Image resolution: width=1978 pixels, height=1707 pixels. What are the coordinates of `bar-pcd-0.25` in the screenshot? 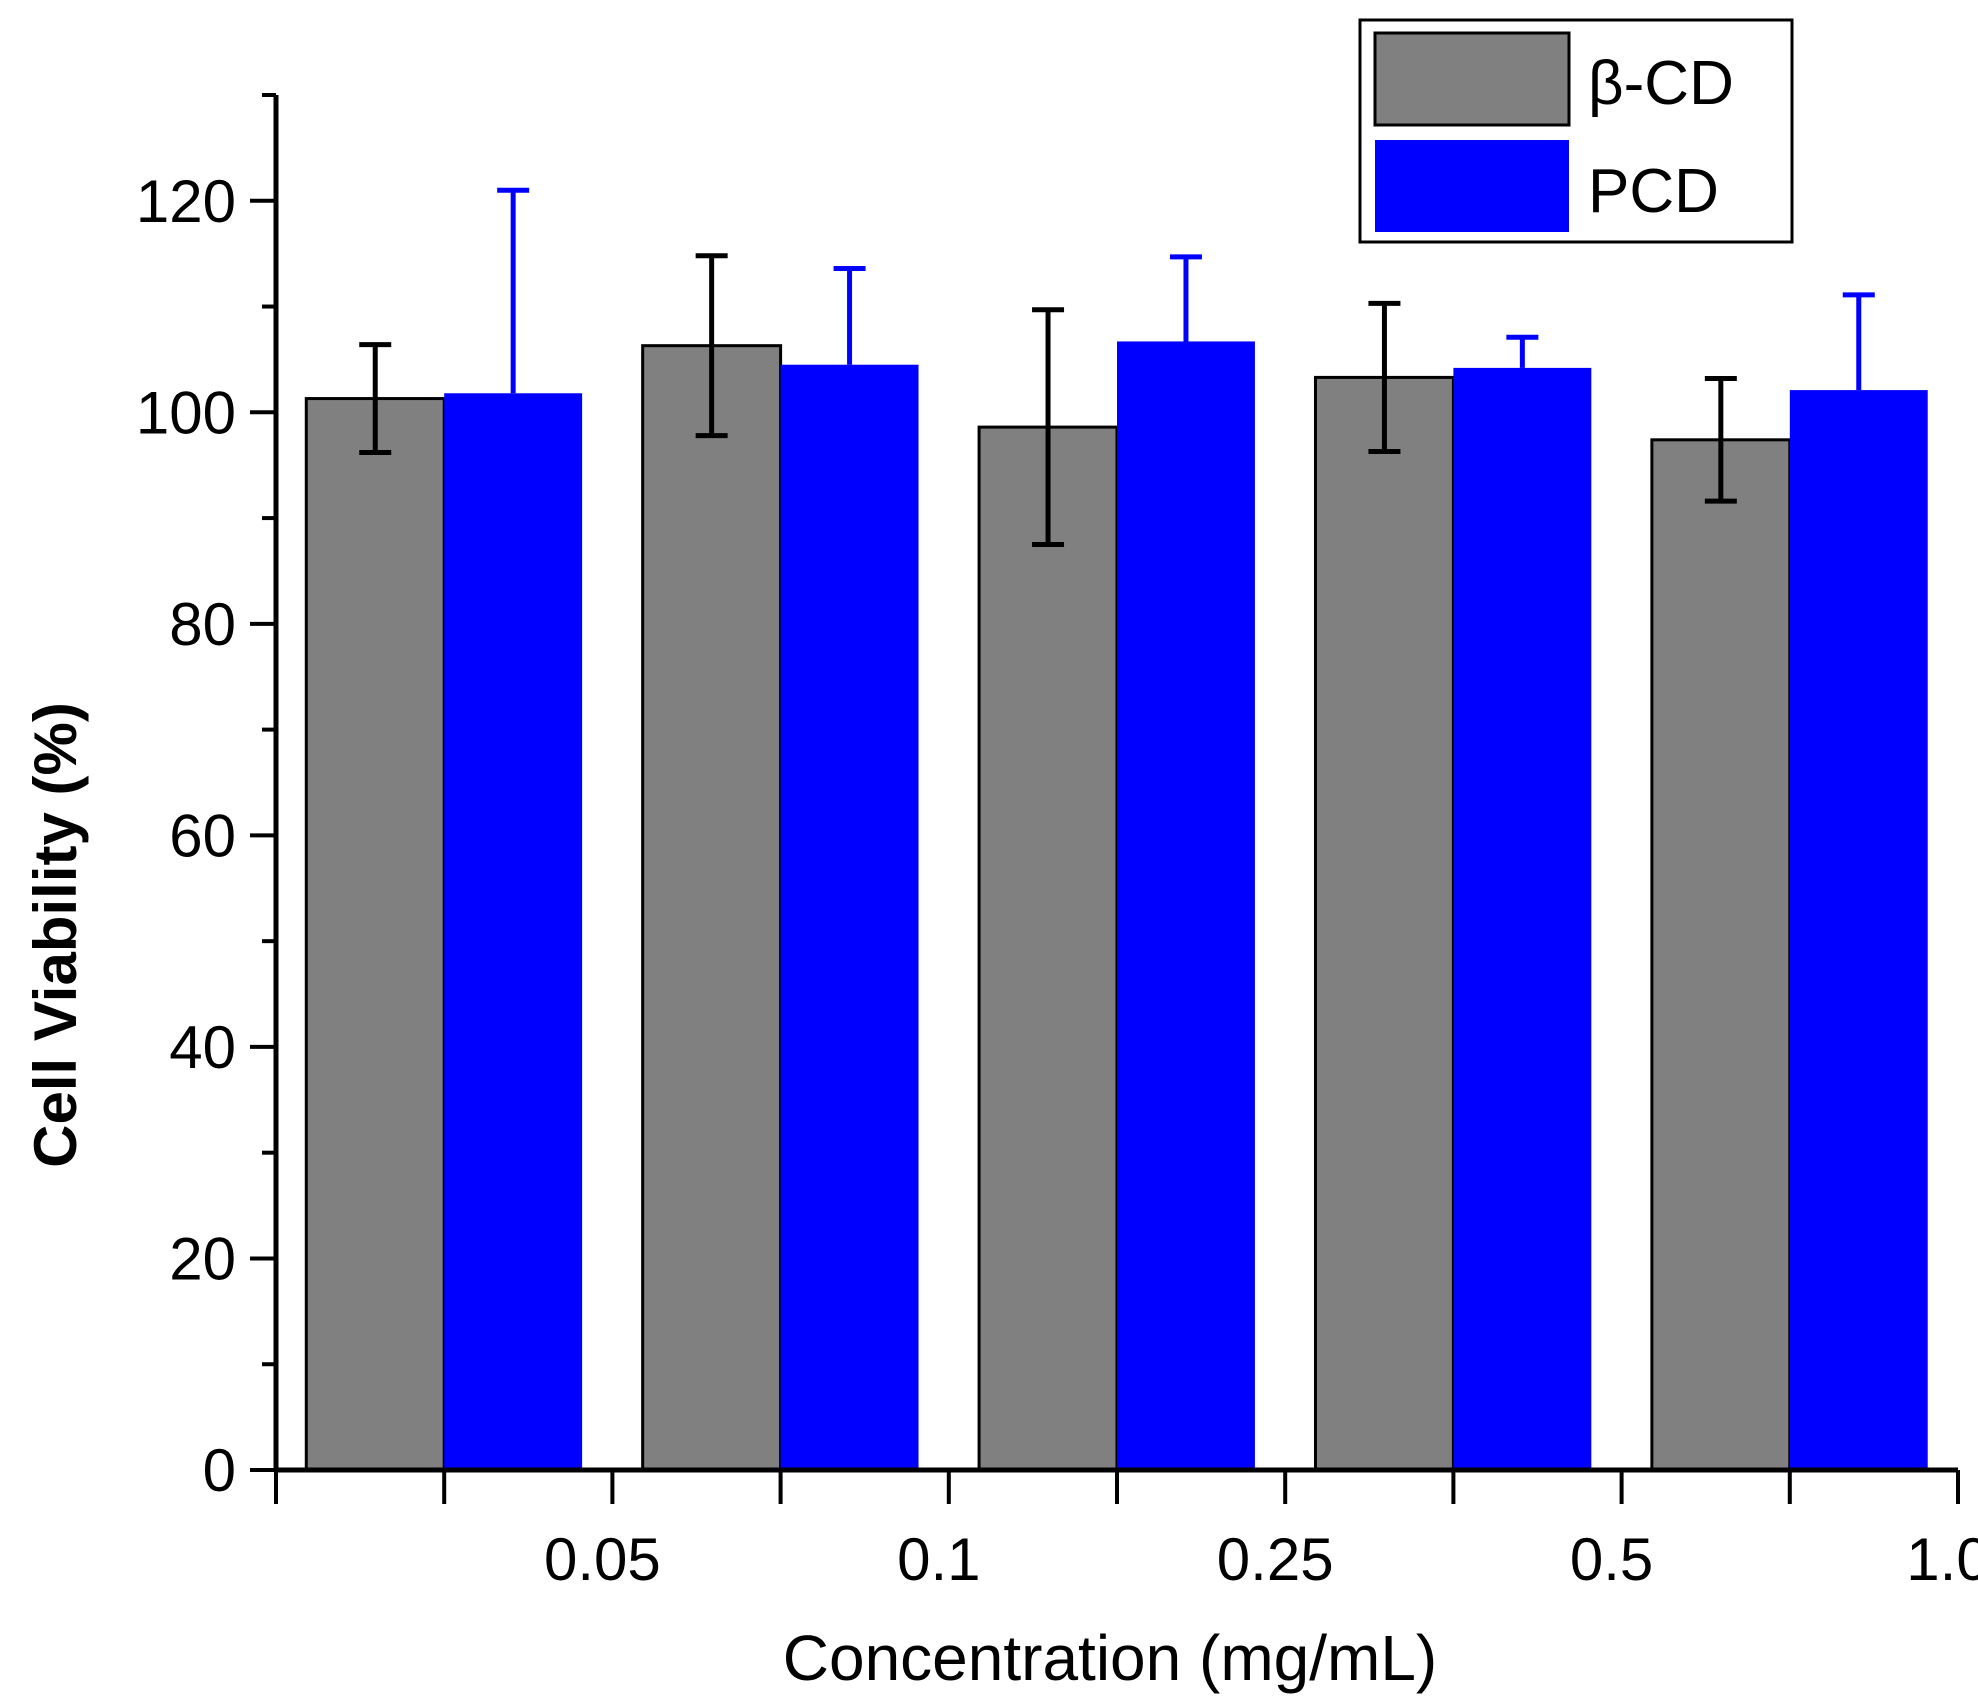 It's located at (1186, 905).